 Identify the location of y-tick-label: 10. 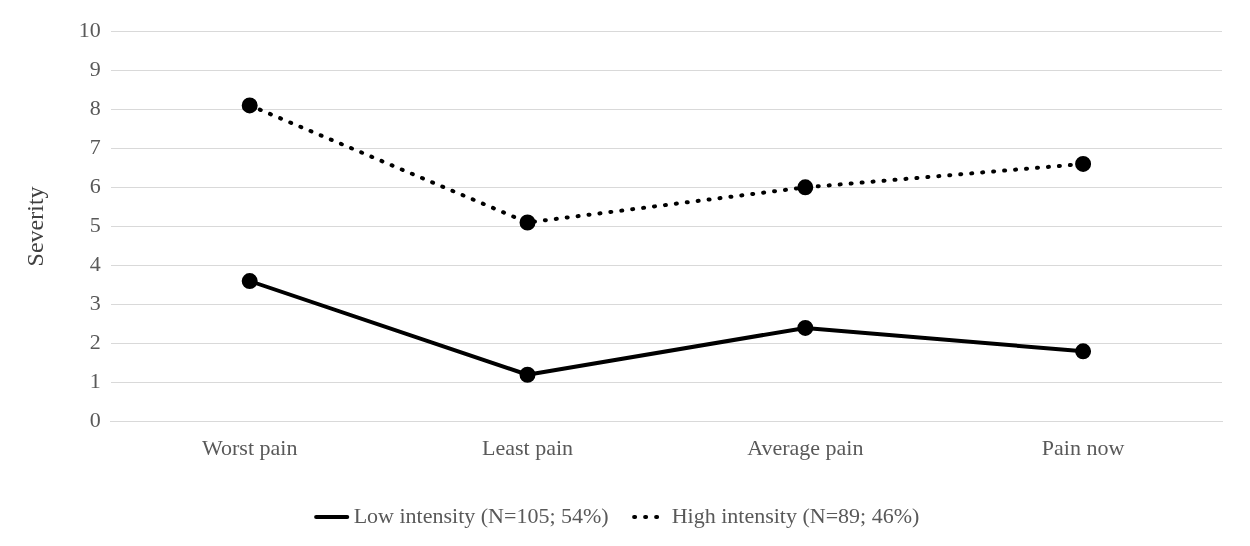
(89, 29).